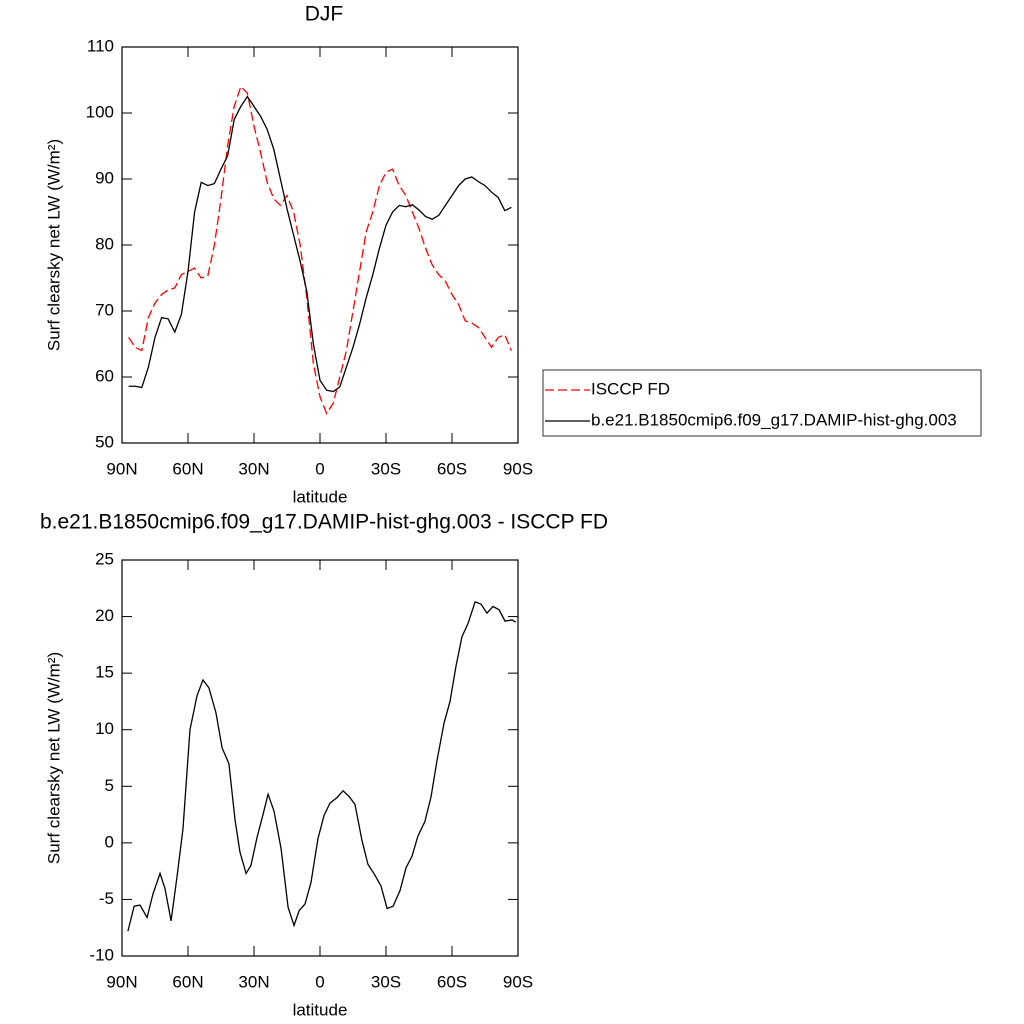 This screenshot has height=1024, width=1024. Describe the element at coordinates (104, 558) in the screenshot. I see `y-tick-label: 25` at that location.